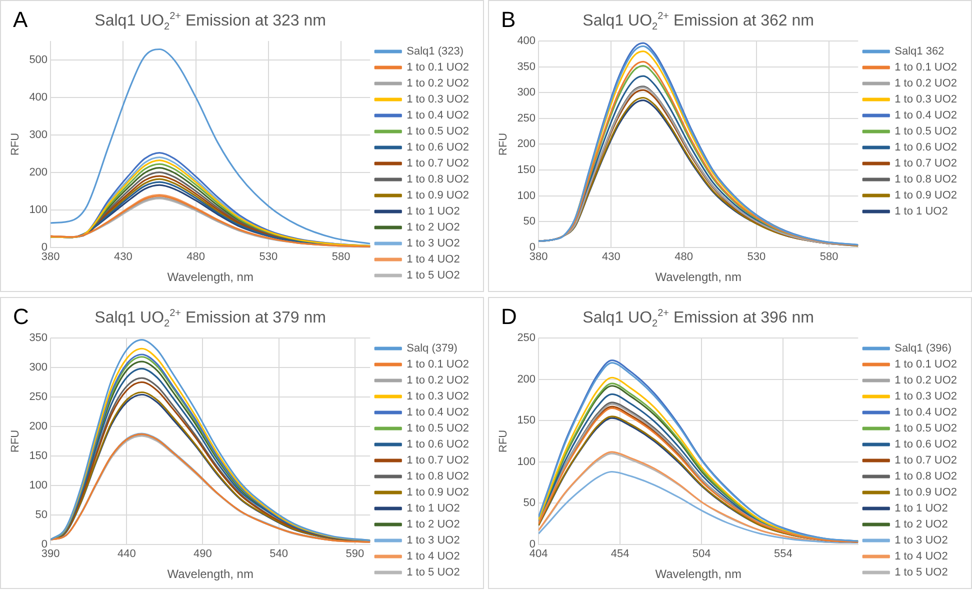 The image size is (972, 590). I want to click on x-tick-label: 490, so click(203, 554).